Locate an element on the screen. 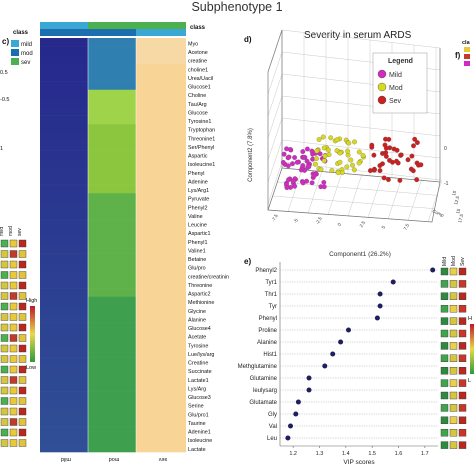 The width and height of the screenshot is (474, 474). metabolite-label: Lys/Arg1 is located at coordinates (198, 191).